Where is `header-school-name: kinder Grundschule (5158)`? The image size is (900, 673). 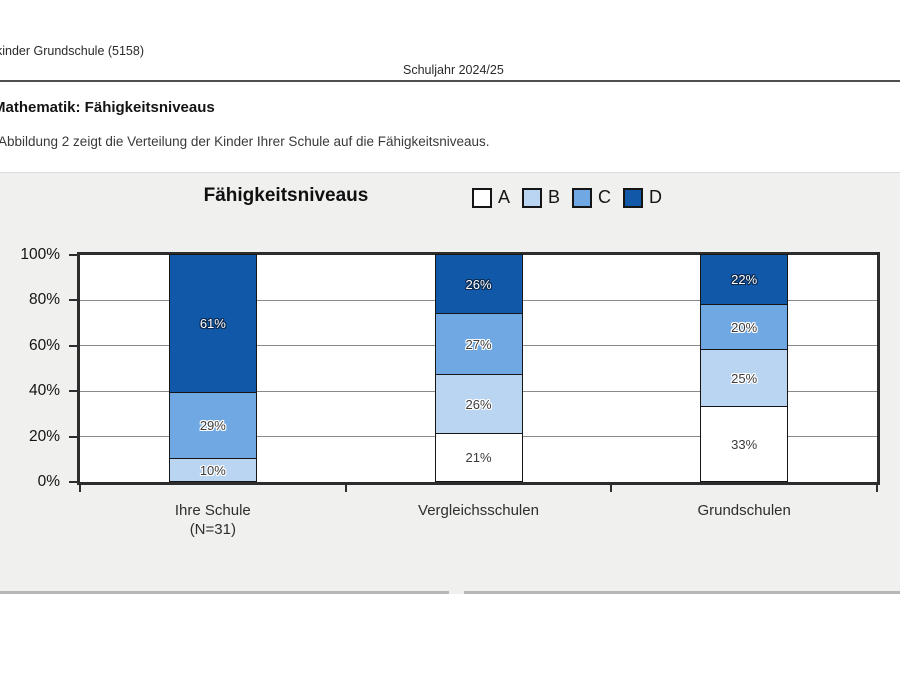
header-school-name: kinder Grundschule (5158) is located at coordinates (72, 51).